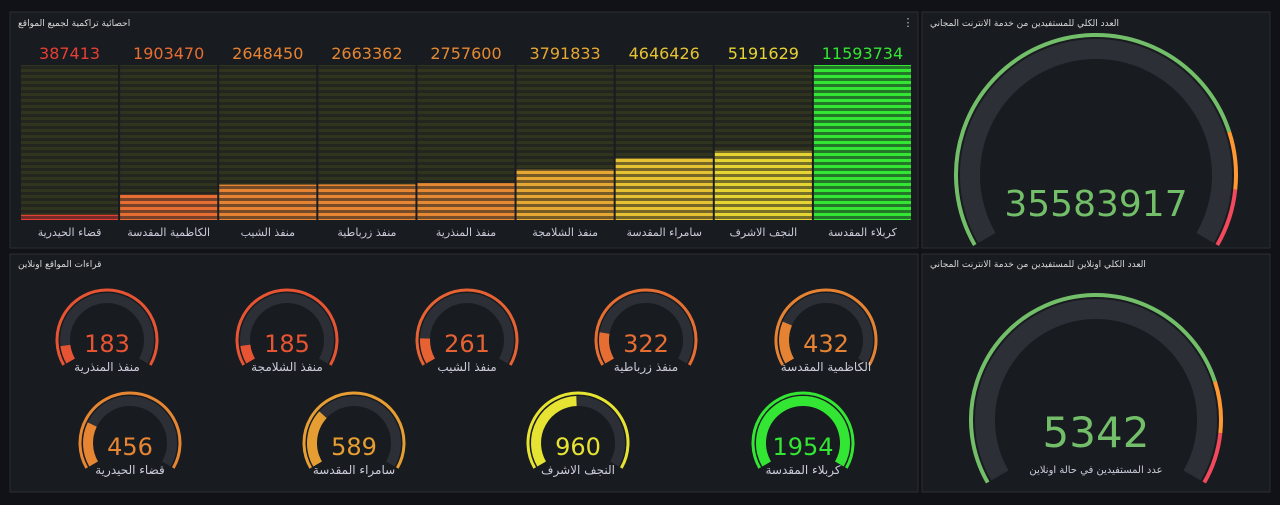 This screenshot has height=505, width=1280. Describe the element at coordinates (802, 470) in the screenshot. I see `gauge-label: كربلاء المقدسة` at that location.